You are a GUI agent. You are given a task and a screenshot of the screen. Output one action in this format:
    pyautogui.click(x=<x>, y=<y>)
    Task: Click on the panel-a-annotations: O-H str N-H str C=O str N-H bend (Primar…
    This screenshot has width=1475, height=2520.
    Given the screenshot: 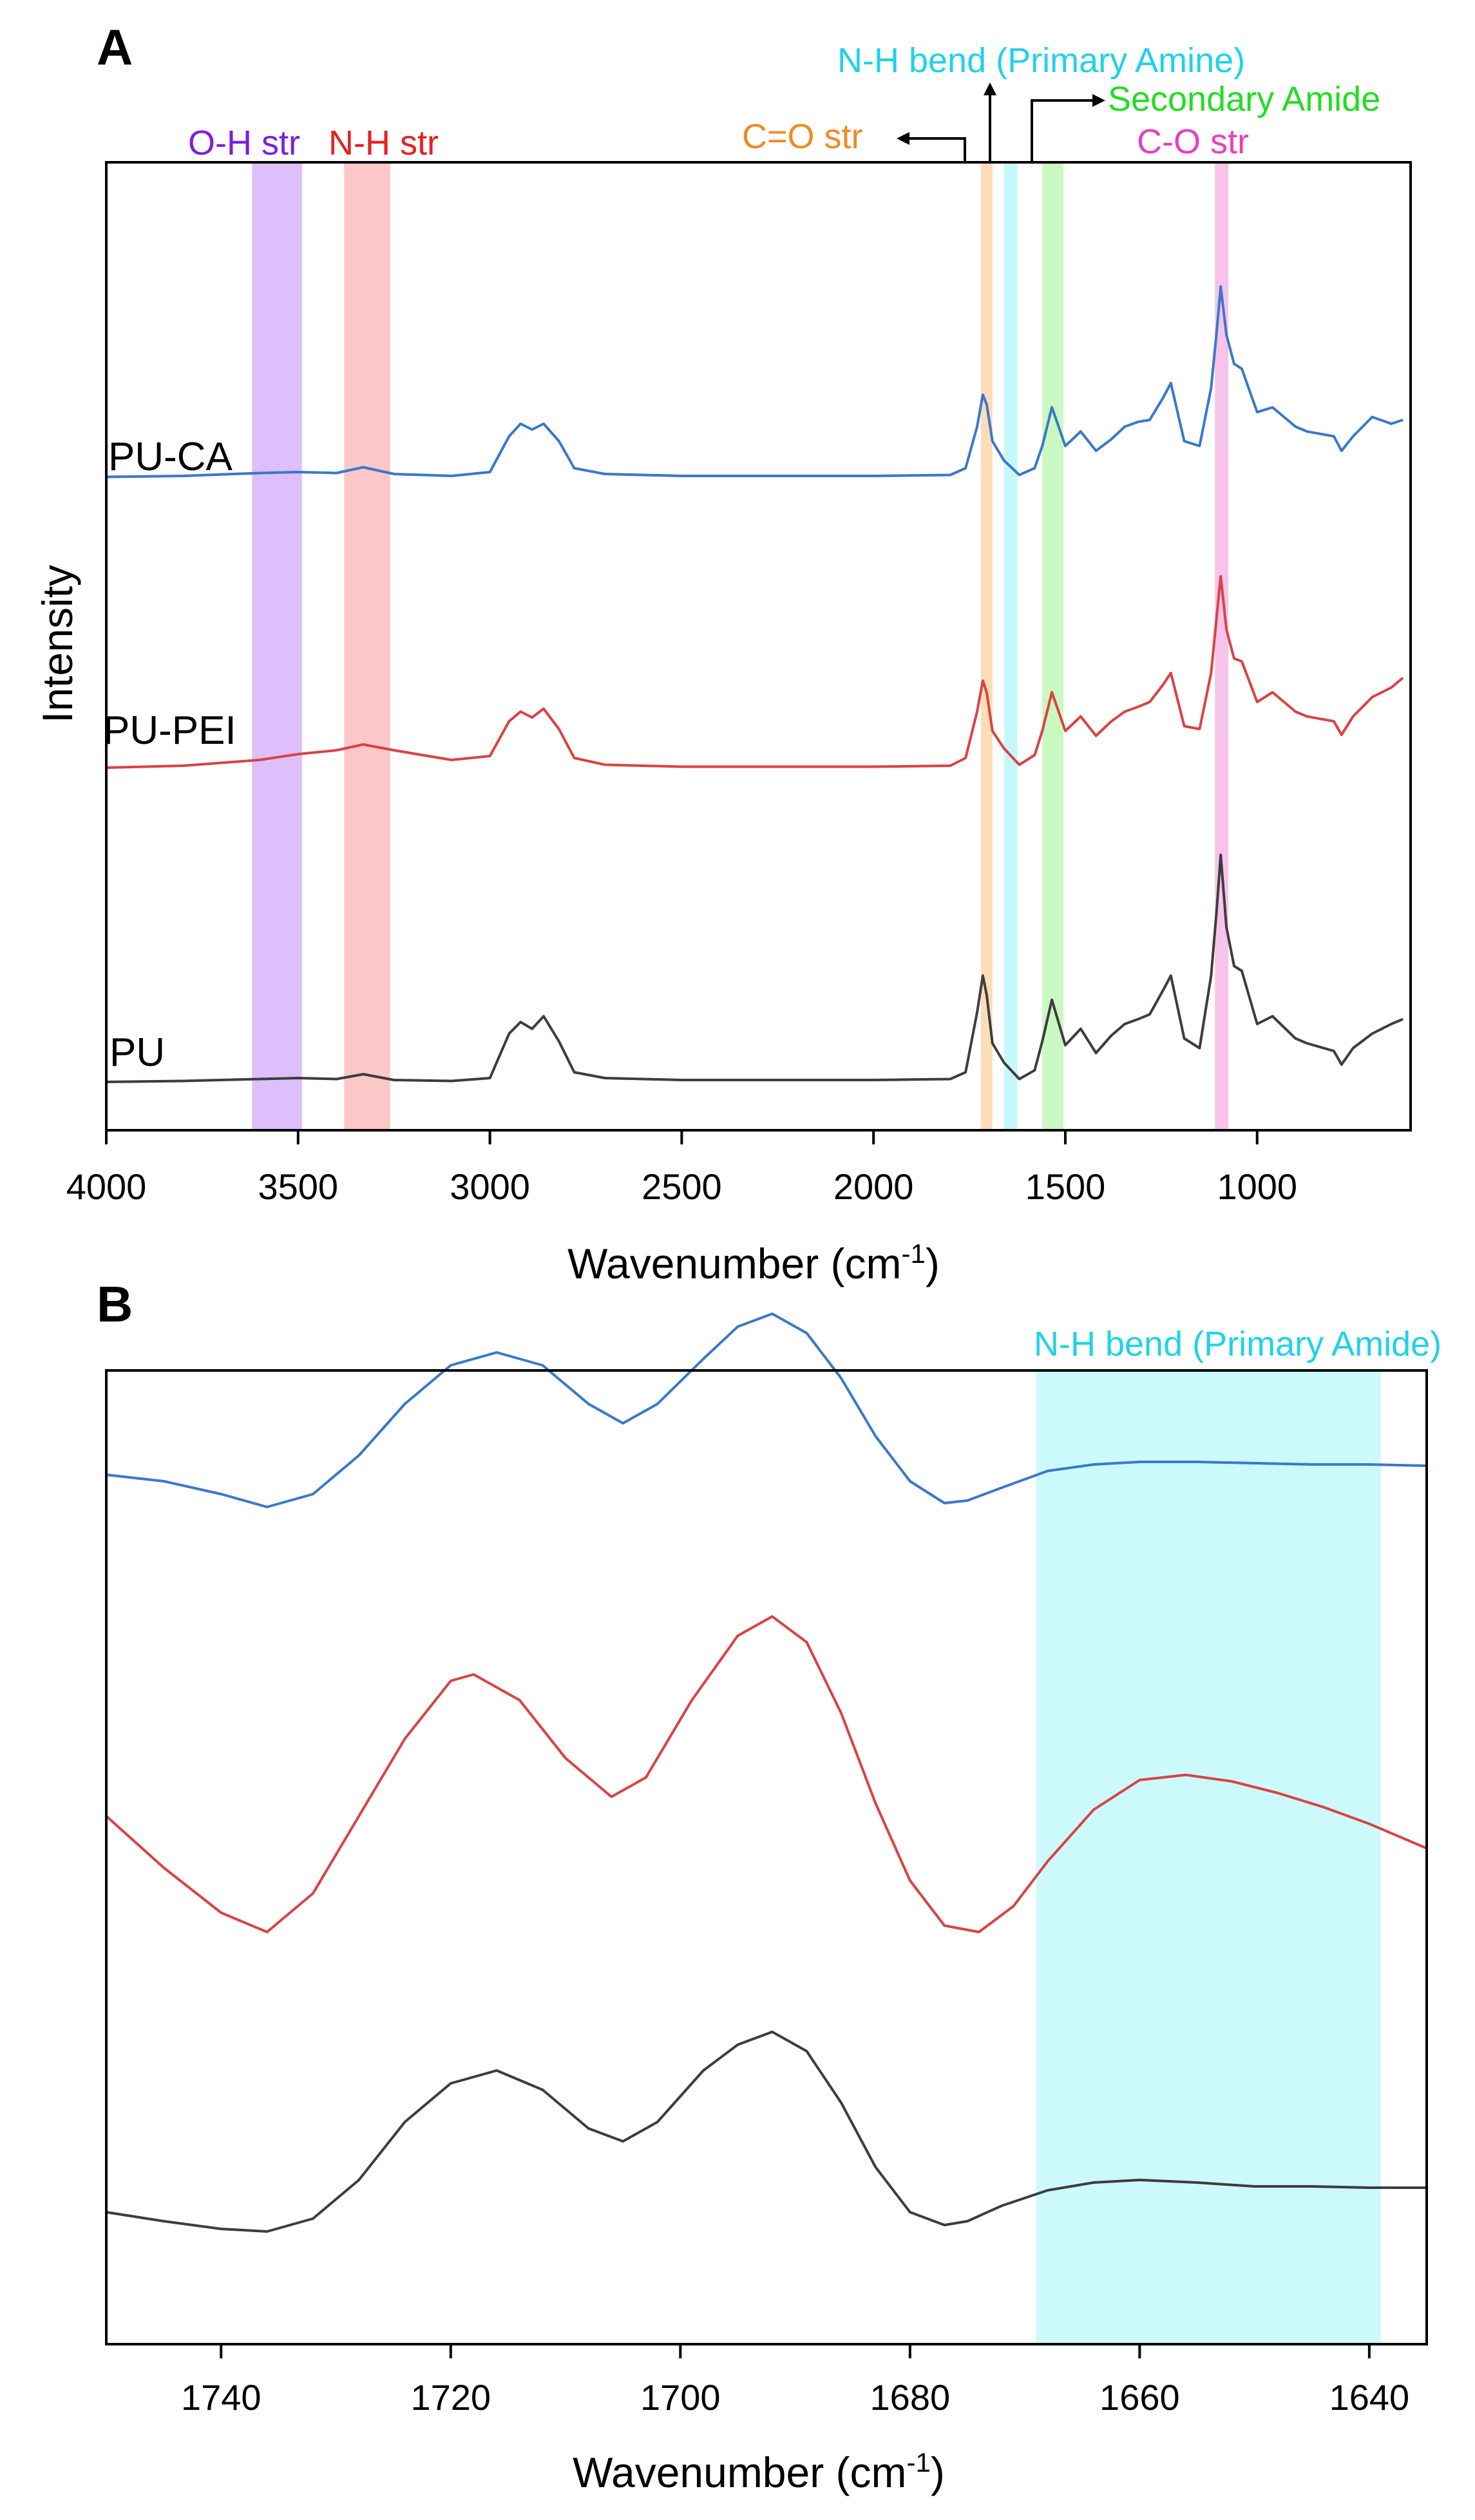 What is the action you would take?
    pyautogui.click(x=784, y=101)
    